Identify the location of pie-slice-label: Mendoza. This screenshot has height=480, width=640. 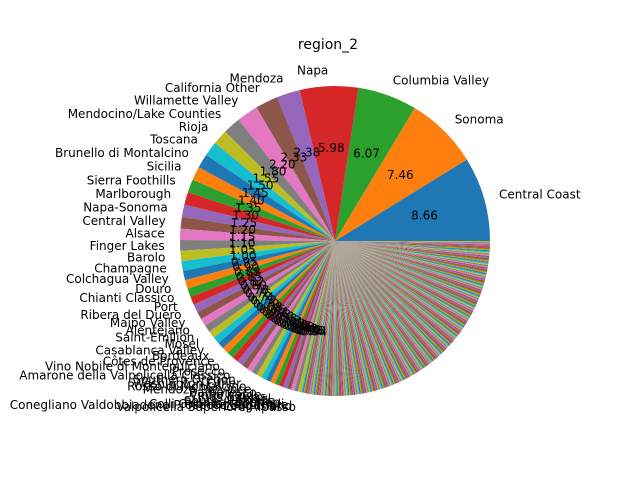
(257, 79).